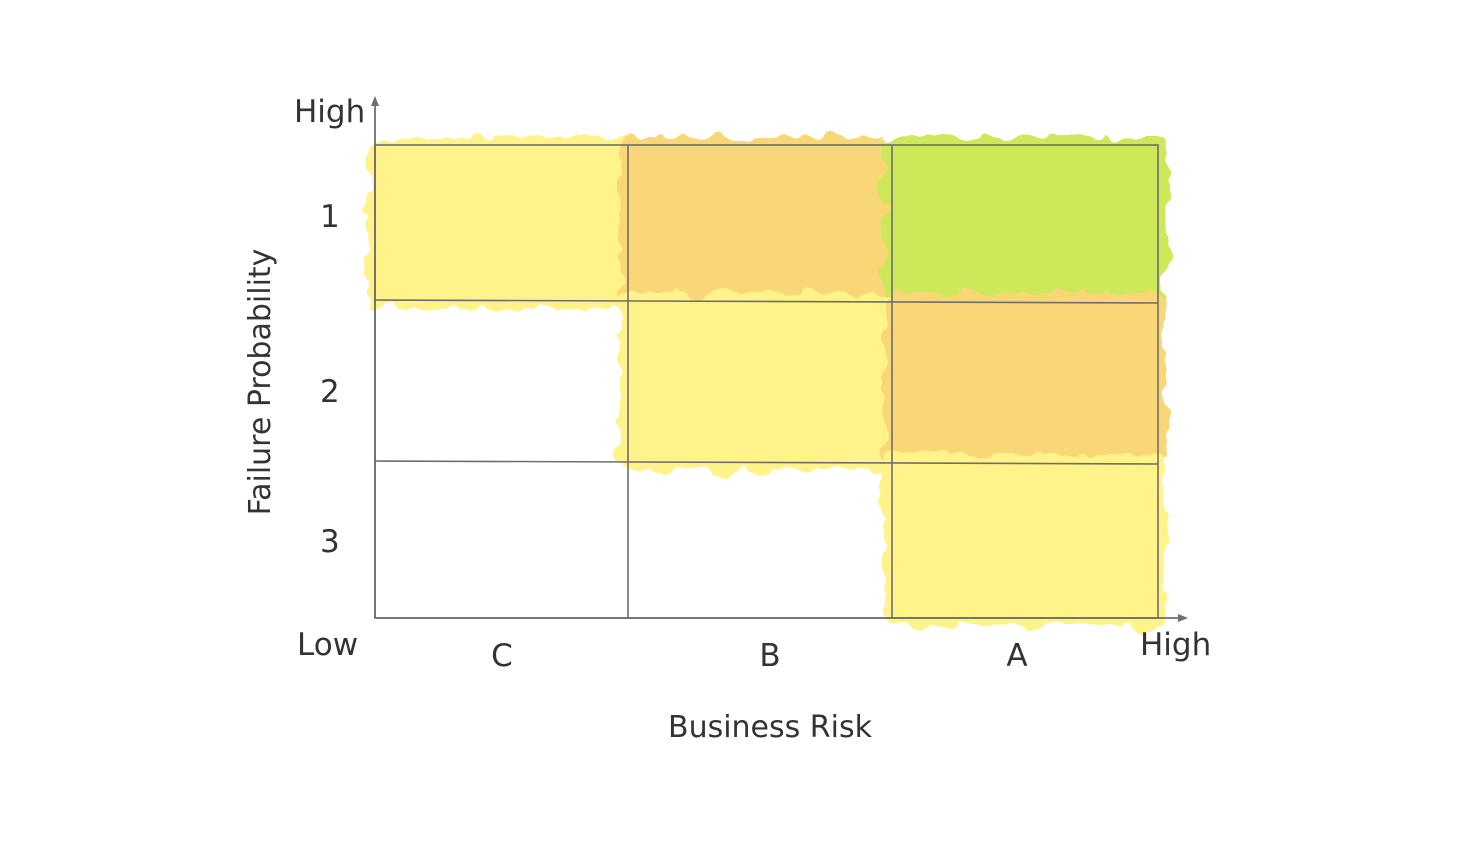 This screenshot has width=1460, height=854. I want to click on x-axis-title: Business Risk, so click(770, 727).